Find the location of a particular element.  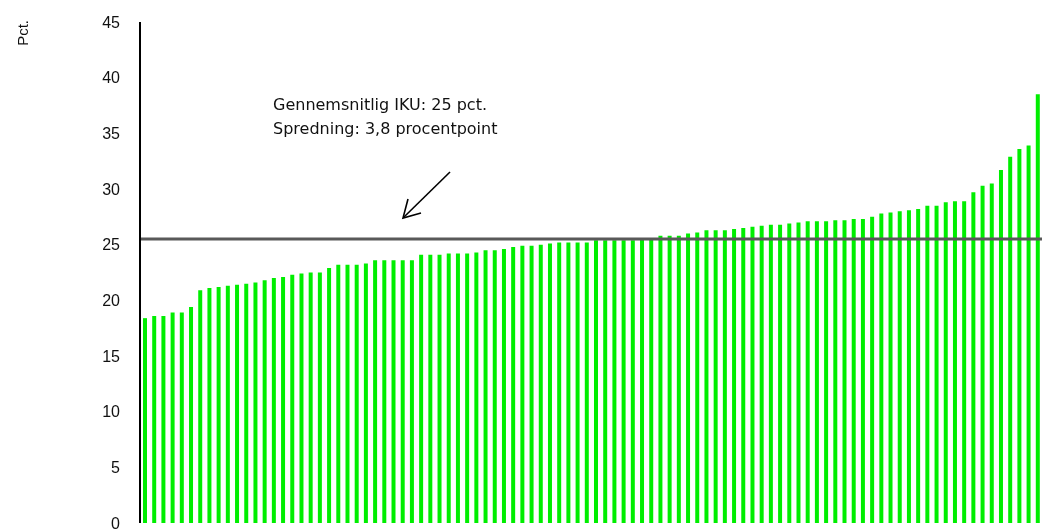

y-tick-label: 10 is located at coordinates (111, 412).